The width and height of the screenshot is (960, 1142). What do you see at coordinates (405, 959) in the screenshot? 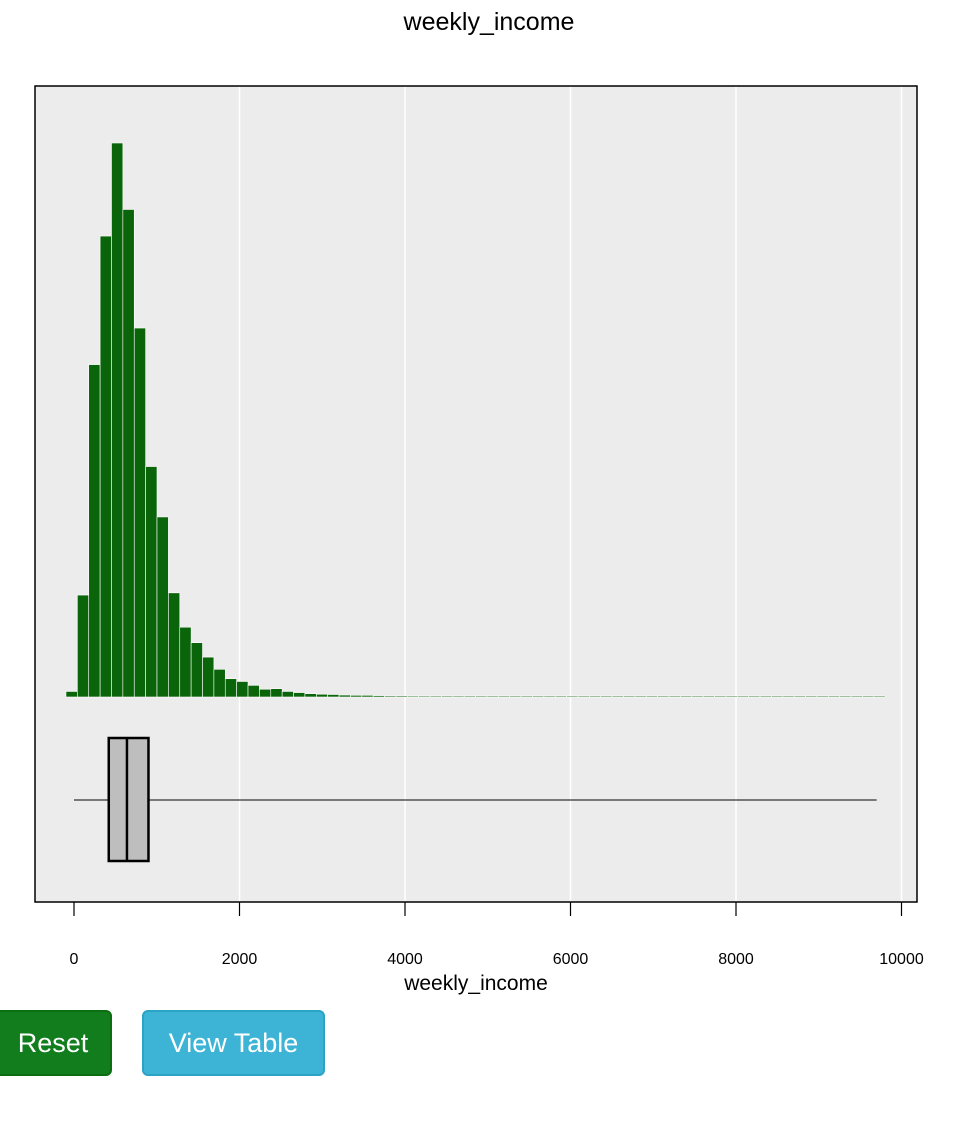
I see `x-tick-label: 4000` at bounding box center [405, 959].